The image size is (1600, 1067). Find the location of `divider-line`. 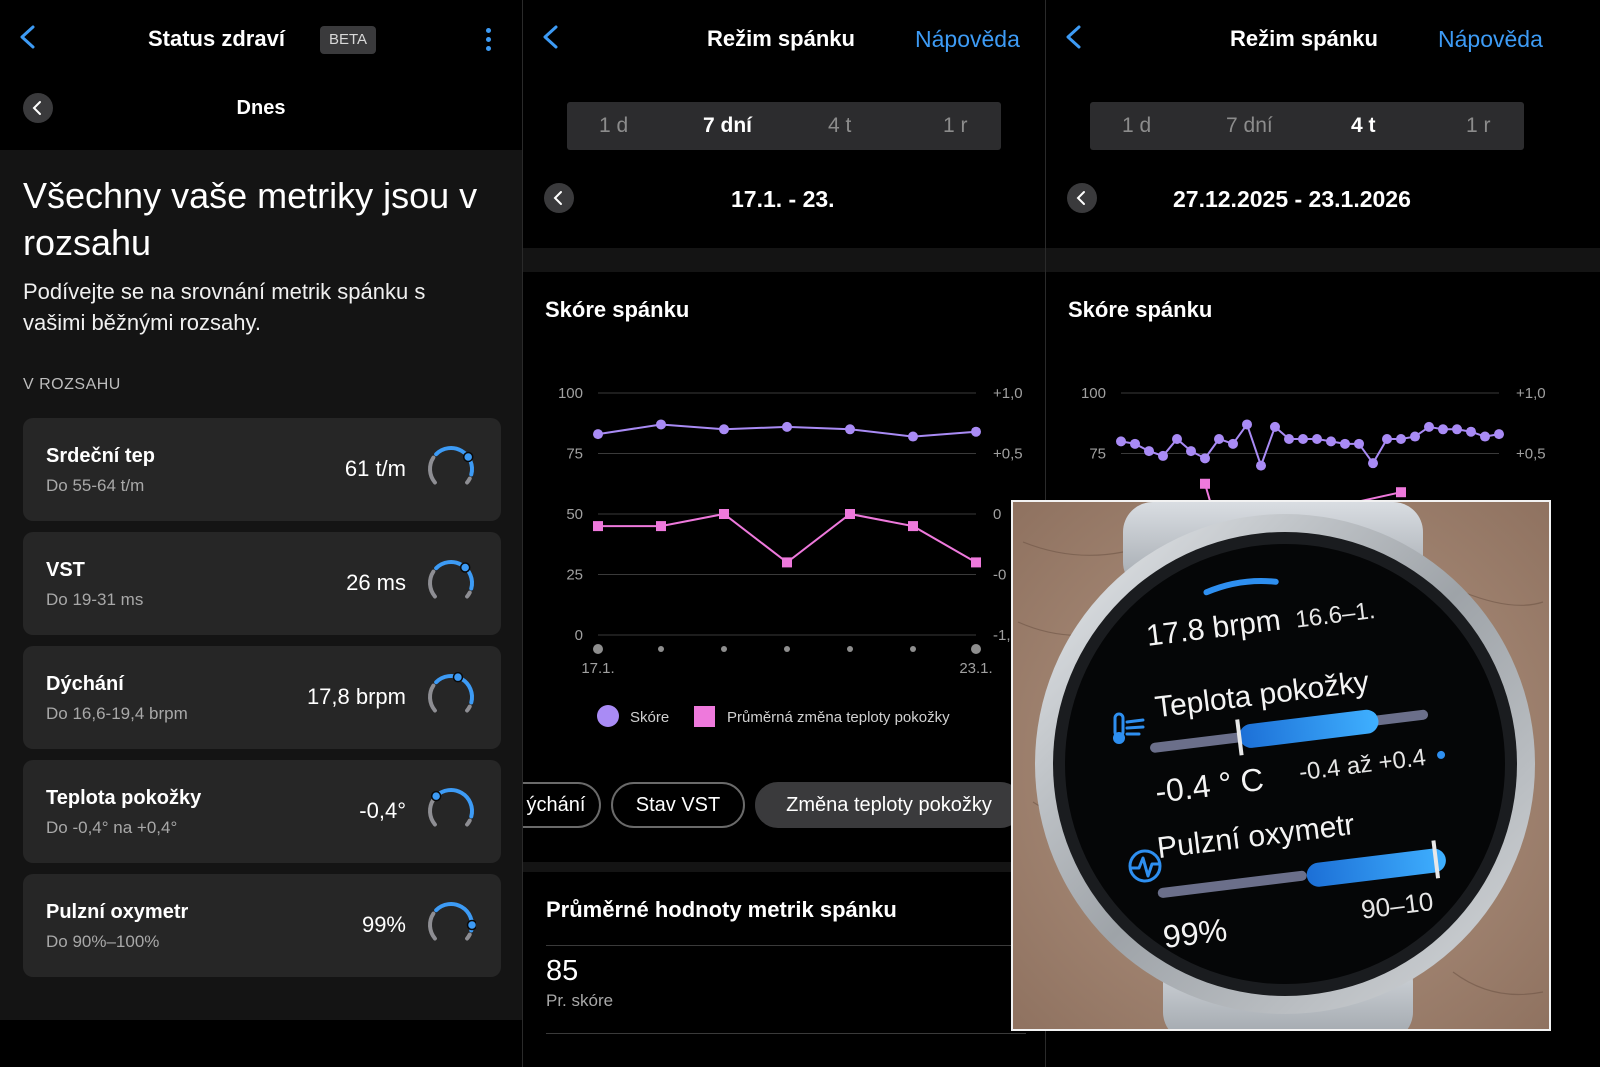

divider-line is located at coordinates (786, 1033).